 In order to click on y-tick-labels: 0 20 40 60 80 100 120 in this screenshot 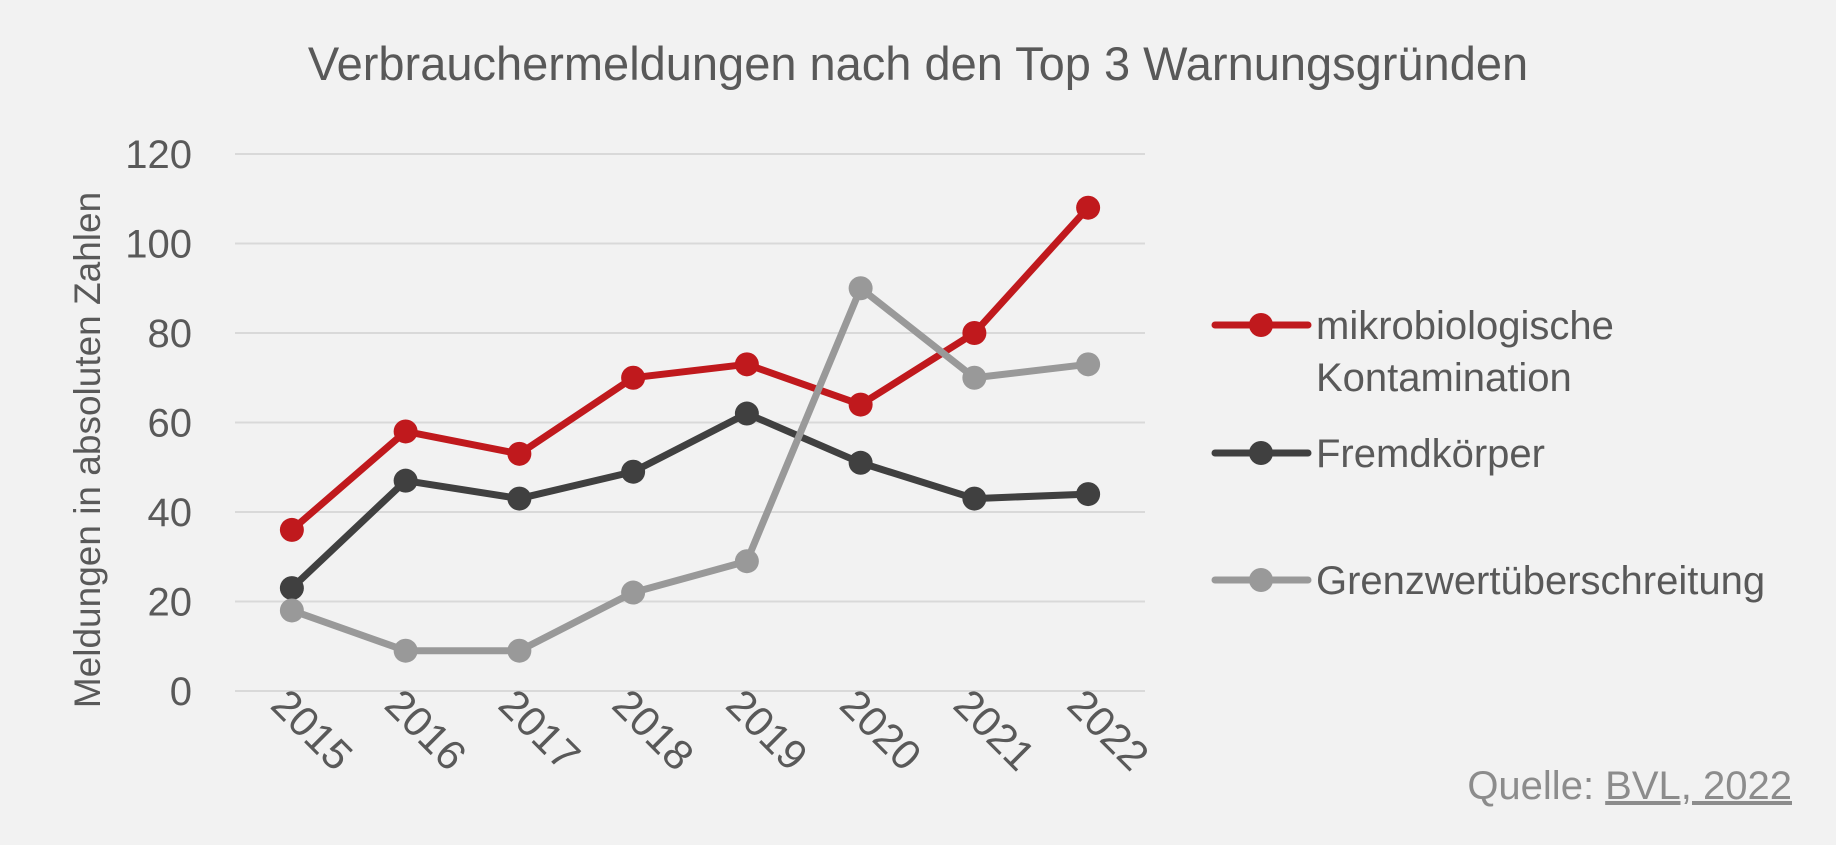, I will do `click(158, 423)`.